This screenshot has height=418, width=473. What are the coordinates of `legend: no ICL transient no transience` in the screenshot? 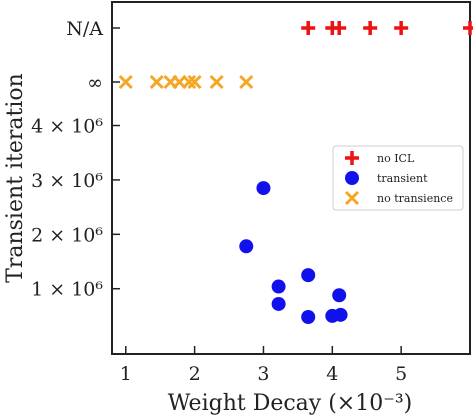 It's located at (398, 178).